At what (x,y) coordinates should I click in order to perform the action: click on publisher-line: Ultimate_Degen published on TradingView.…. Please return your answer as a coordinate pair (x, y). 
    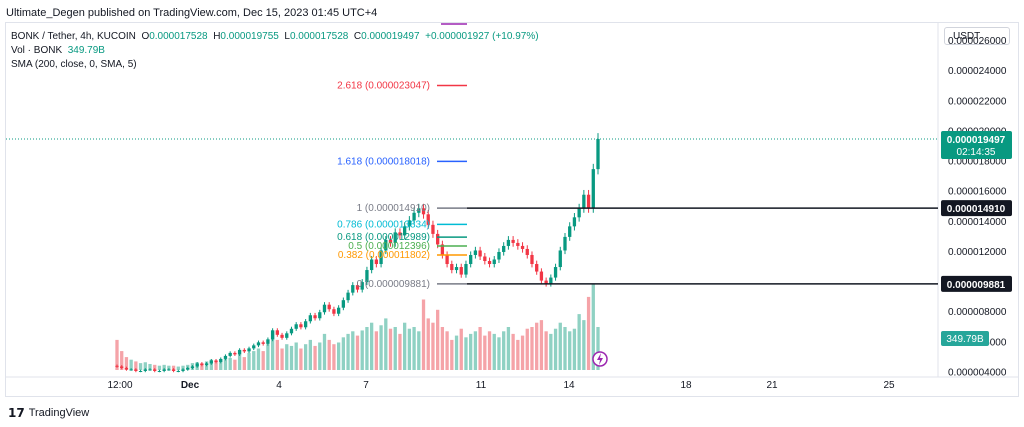
    Looking at the image, I should click on (192, 13).